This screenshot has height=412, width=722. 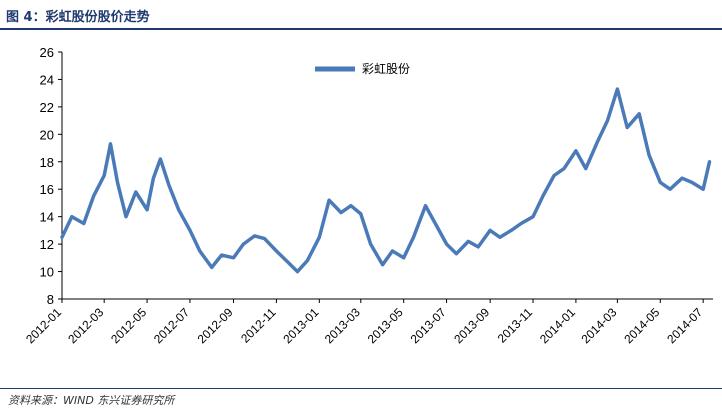 I want to click on y-axis-ticks: 8 10 12 14 16 18 20 22 24 26, so click(x=51, y=176).